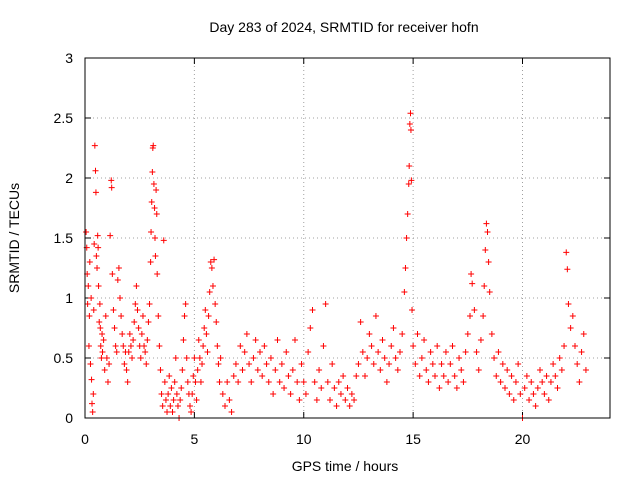 Image resolution: width=640 pixels, height=480 pixels. I want to click on y-tick-label: 3, so click(69, 58).